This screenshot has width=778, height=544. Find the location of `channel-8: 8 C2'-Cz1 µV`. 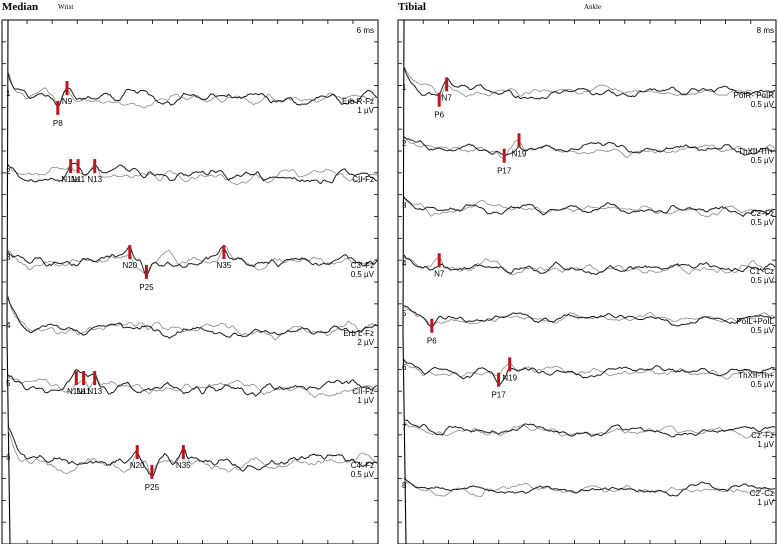

channel-8: 8 C2'-Cz1 µV is located at coordinates (589, 492).